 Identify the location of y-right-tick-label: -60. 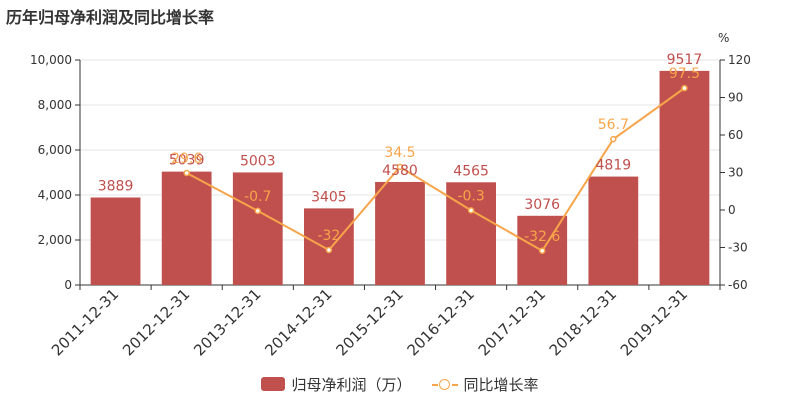
(738, 285).